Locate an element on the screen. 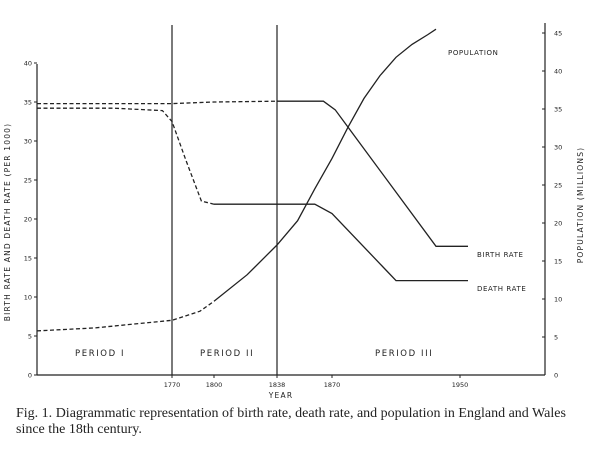 This screenshot has width=597, height=449. y-axis-left-title: BIRTH RATE AND DEATH RATE (PER 1000) is located at coordinates (7, 222).